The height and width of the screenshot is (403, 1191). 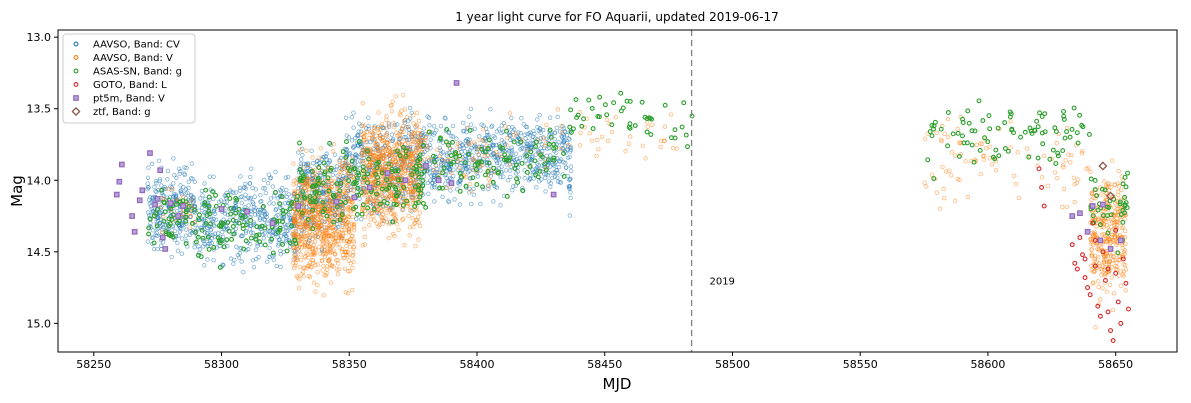 I want to click on legend-label: ztf, Band: g, so click(x=122, y=112).